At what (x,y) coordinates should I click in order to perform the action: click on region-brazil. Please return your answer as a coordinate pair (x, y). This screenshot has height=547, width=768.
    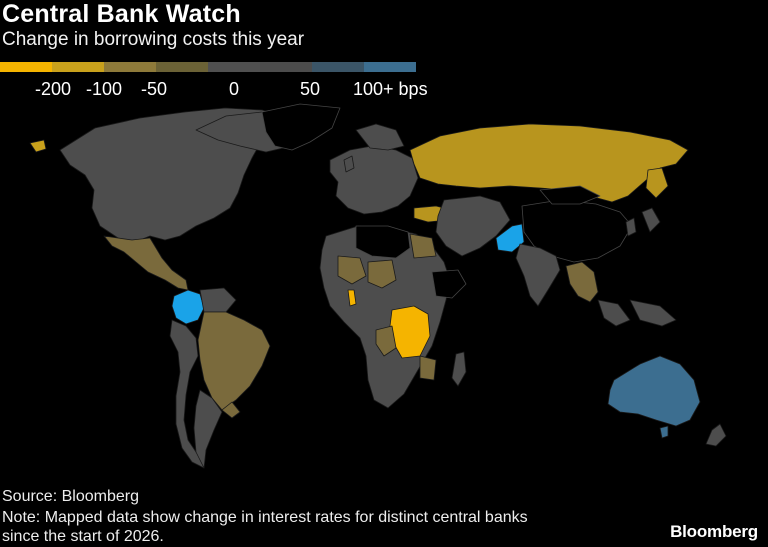
    Looking at the image, I should click on (234, 361).